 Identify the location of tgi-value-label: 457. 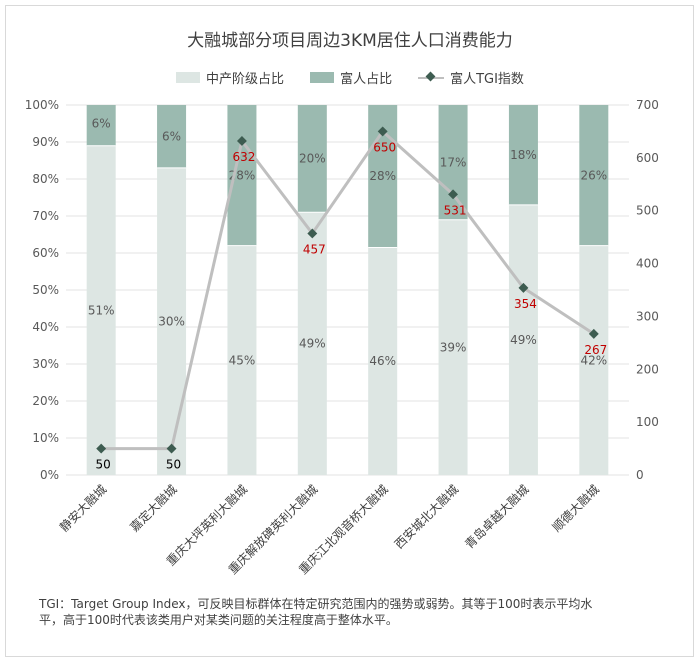
(314, 249).